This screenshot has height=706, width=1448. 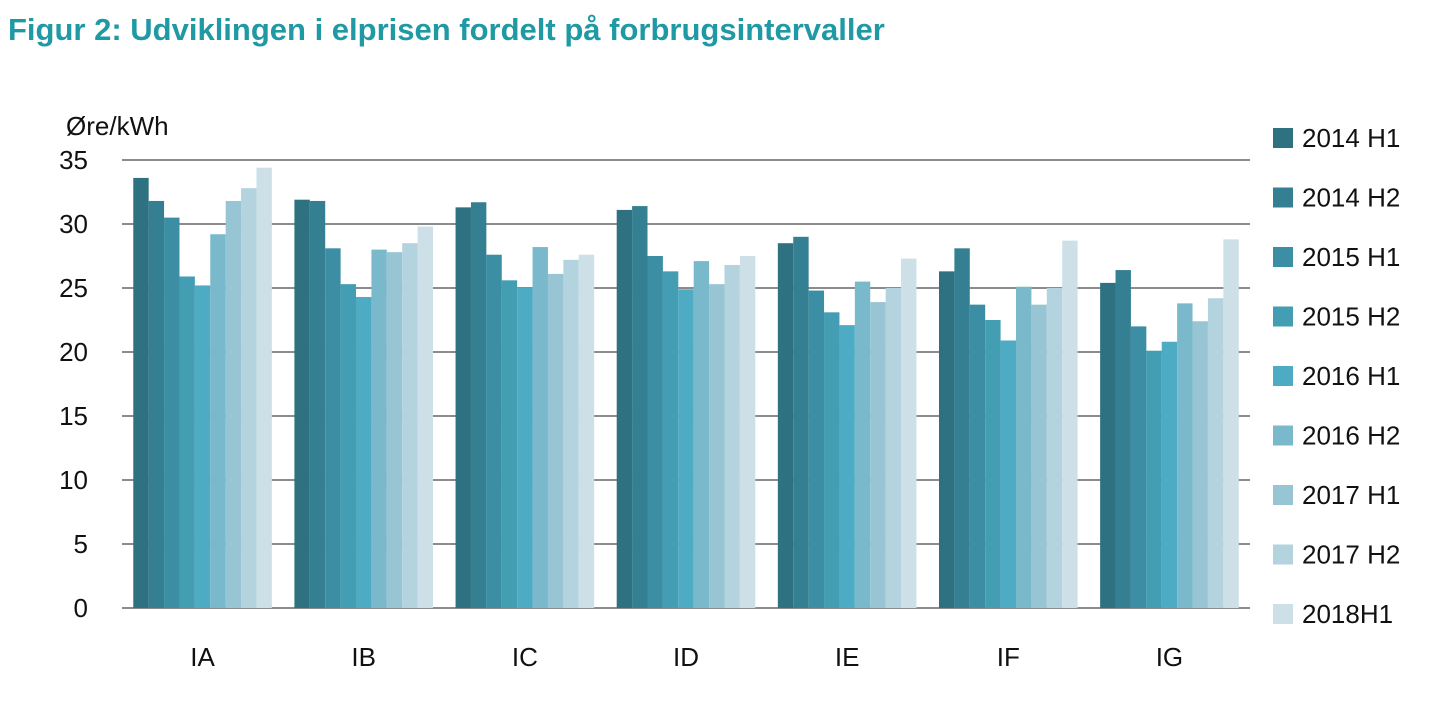 What do you see at coordinates (1351, 198) in the screenshot?
I see `legend-label: 2014 H2` at bounding box center [1351, 198].